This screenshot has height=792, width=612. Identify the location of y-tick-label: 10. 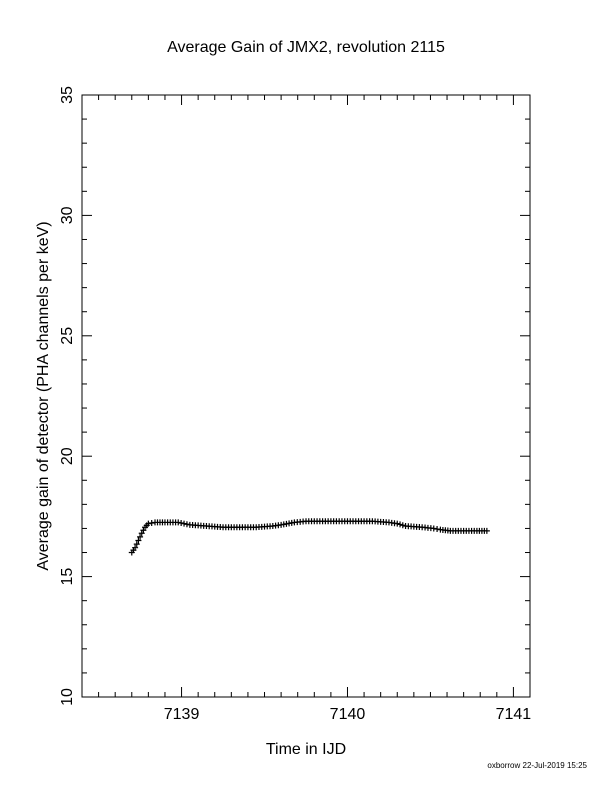
(67, 697).